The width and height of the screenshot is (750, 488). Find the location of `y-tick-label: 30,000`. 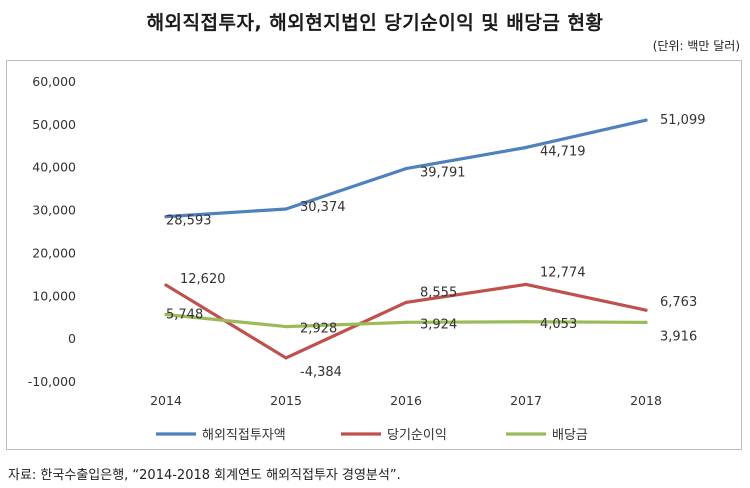

y-tick-label: 30,000 is located at coordinates (54, 210).